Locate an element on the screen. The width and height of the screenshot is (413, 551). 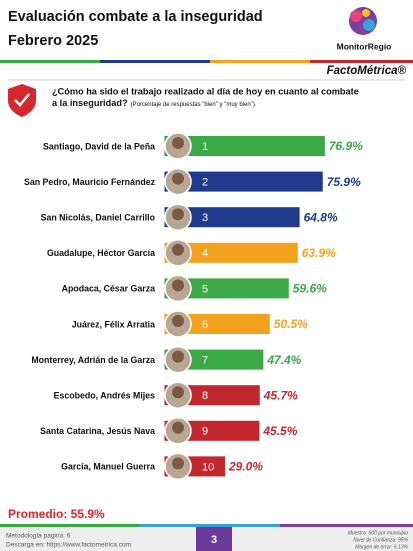
shield is located at coordinates (22, 100).